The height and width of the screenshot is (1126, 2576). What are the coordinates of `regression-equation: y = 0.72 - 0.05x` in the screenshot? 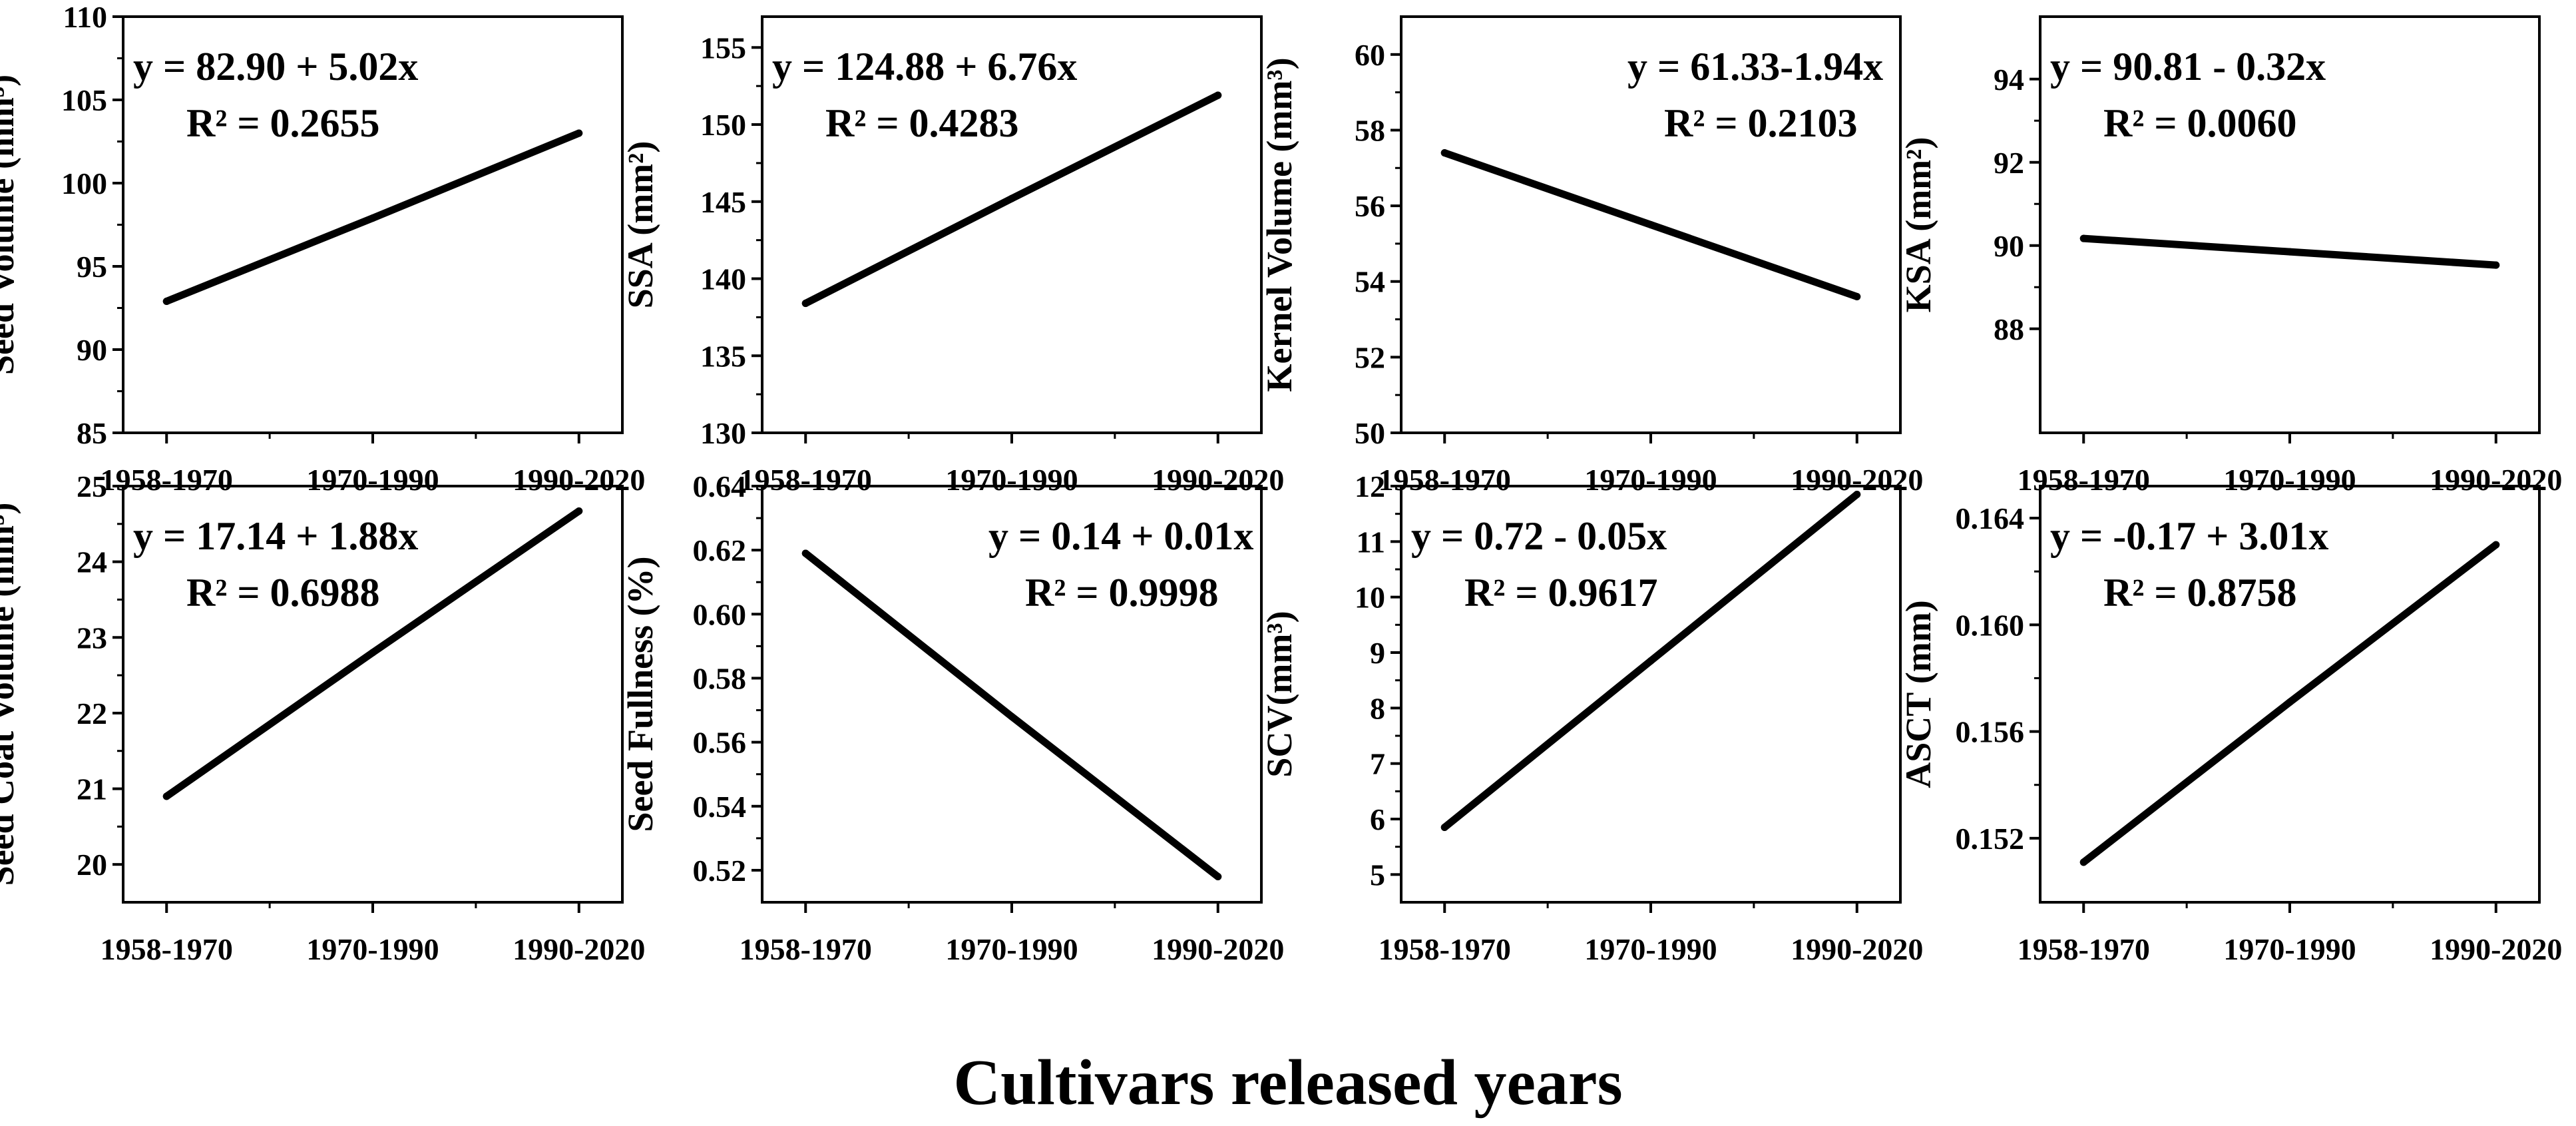 It's located at (1539, 536).